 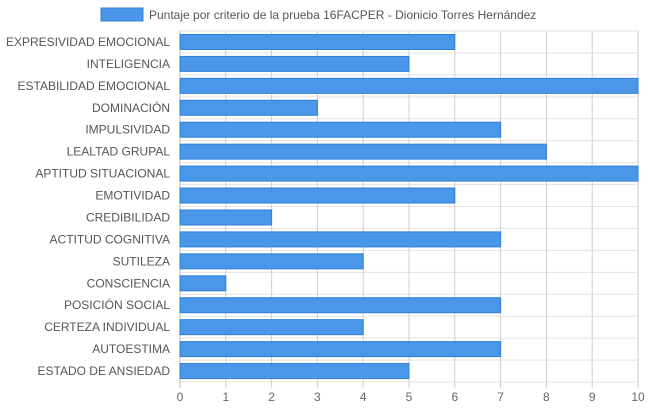 I want to click on y-tick-label: EMOTIVIDAD, so click(x=132, y=196).